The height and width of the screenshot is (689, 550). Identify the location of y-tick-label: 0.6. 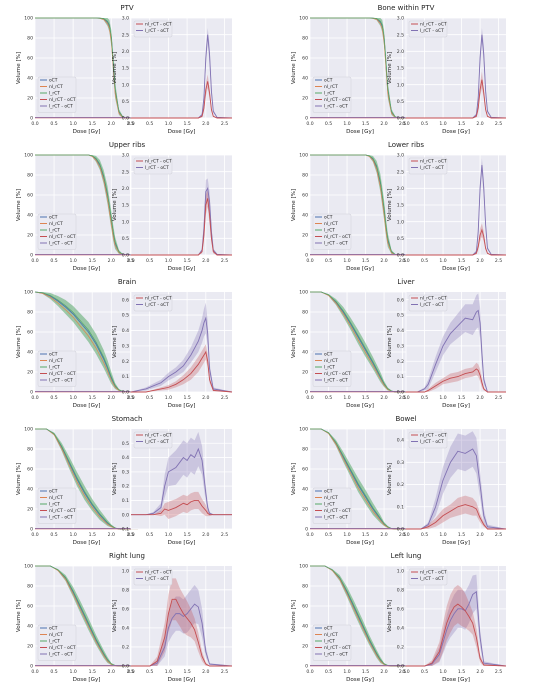
(400, 300).